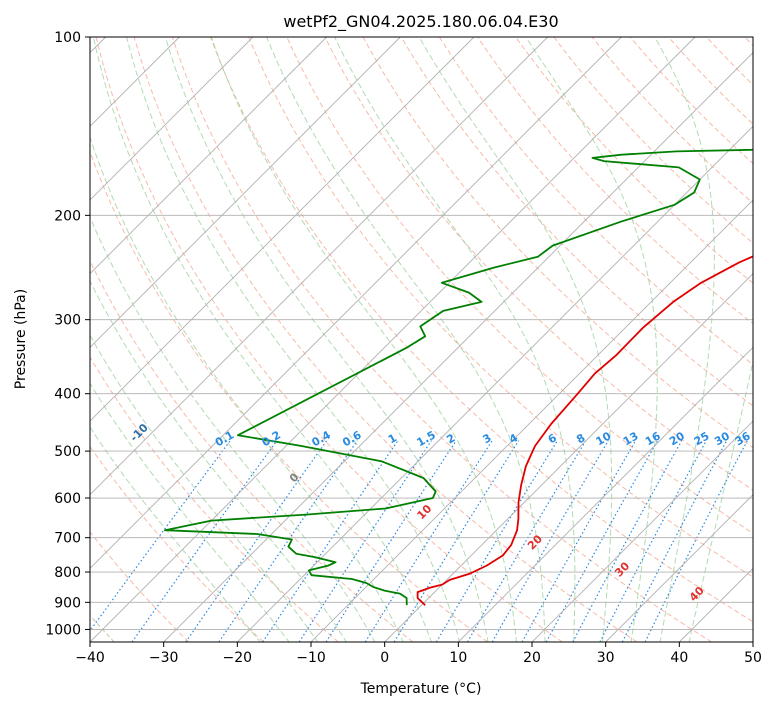  I want to click on x-tick-label: −20, so click(238, 658).